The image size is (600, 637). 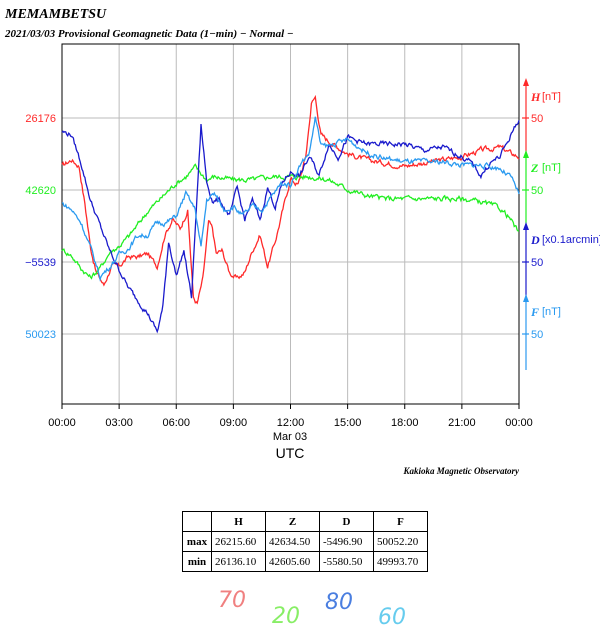 I want to click on right-z-value: 50, so click(x=537, y=191).